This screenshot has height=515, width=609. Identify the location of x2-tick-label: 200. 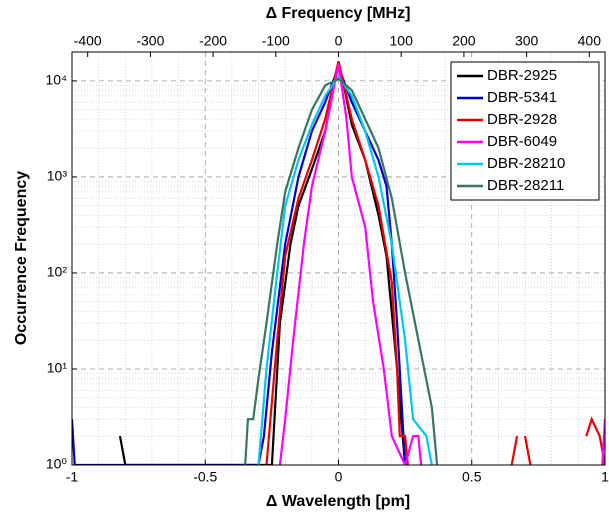
(464, 41).